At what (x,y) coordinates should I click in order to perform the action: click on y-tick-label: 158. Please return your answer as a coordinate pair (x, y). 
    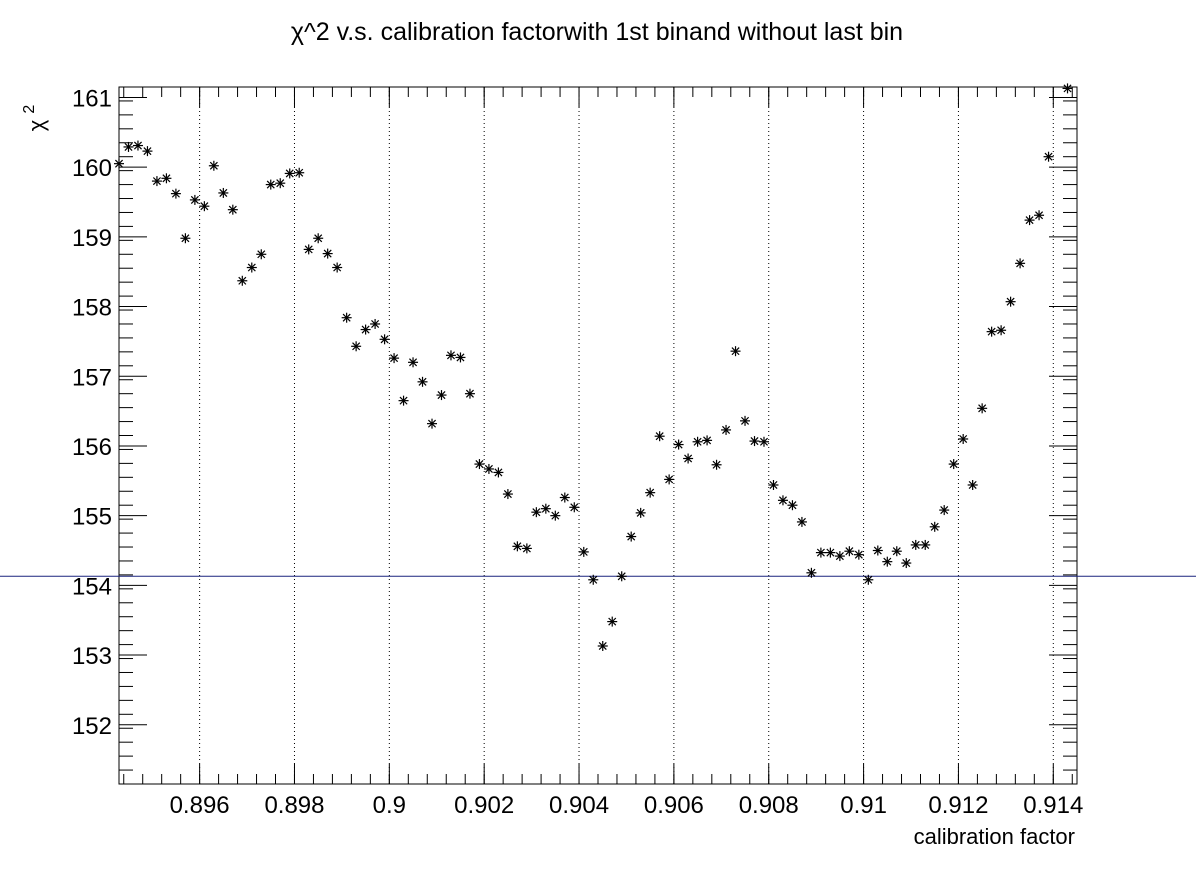
    Looking at the image, I should click on (92, 308).